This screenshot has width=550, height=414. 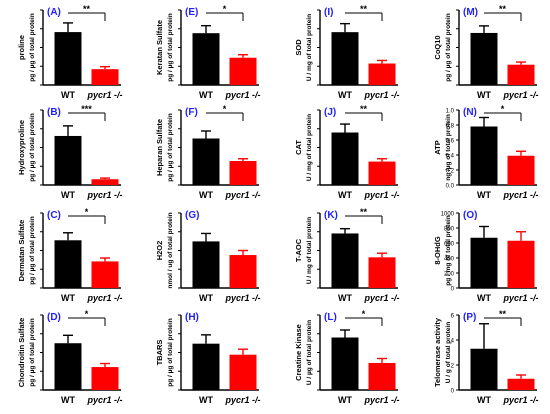 What do you see at coordinates (450, 142) in the screenshot?
I see `y-tick-label: 0.6` at bounding box center [450, 142].